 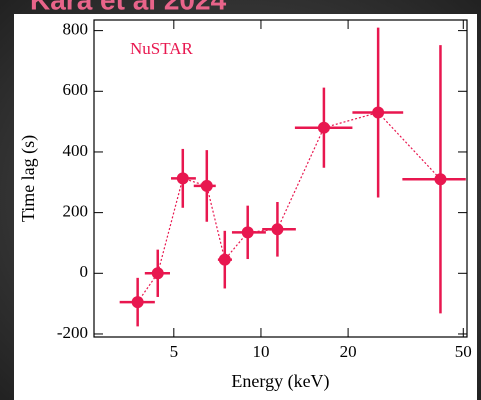 What do you see at coordinates (28, 178) in the screenshot?
I see `y-axis-label: Time lag (s)` at bounding box center [28, 178].